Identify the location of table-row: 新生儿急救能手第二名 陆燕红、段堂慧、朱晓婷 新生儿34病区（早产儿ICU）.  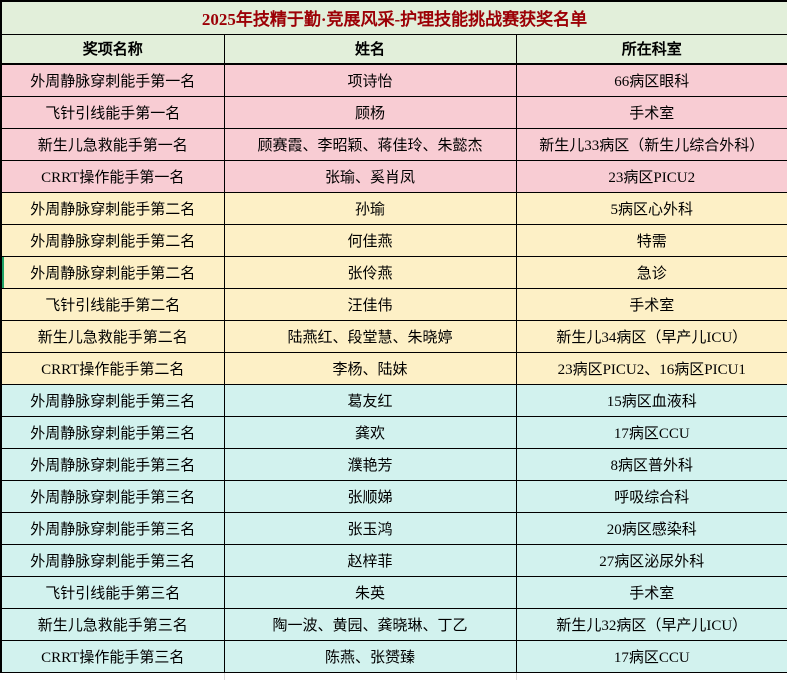
(393, 336).